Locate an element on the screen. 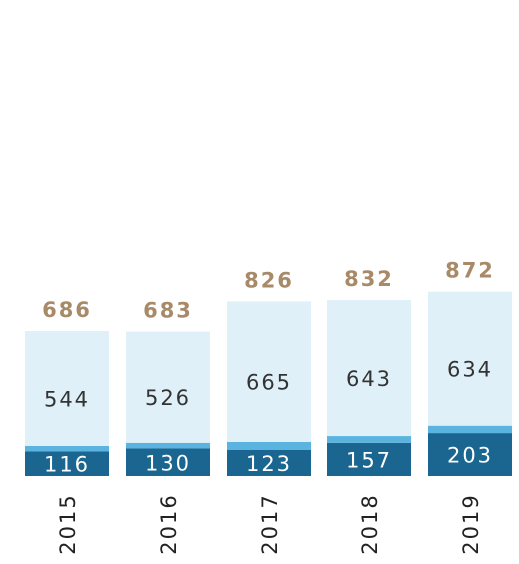 The image size is (519, 564). x-tick-label: 2019 is located at coordinates (471, 523).